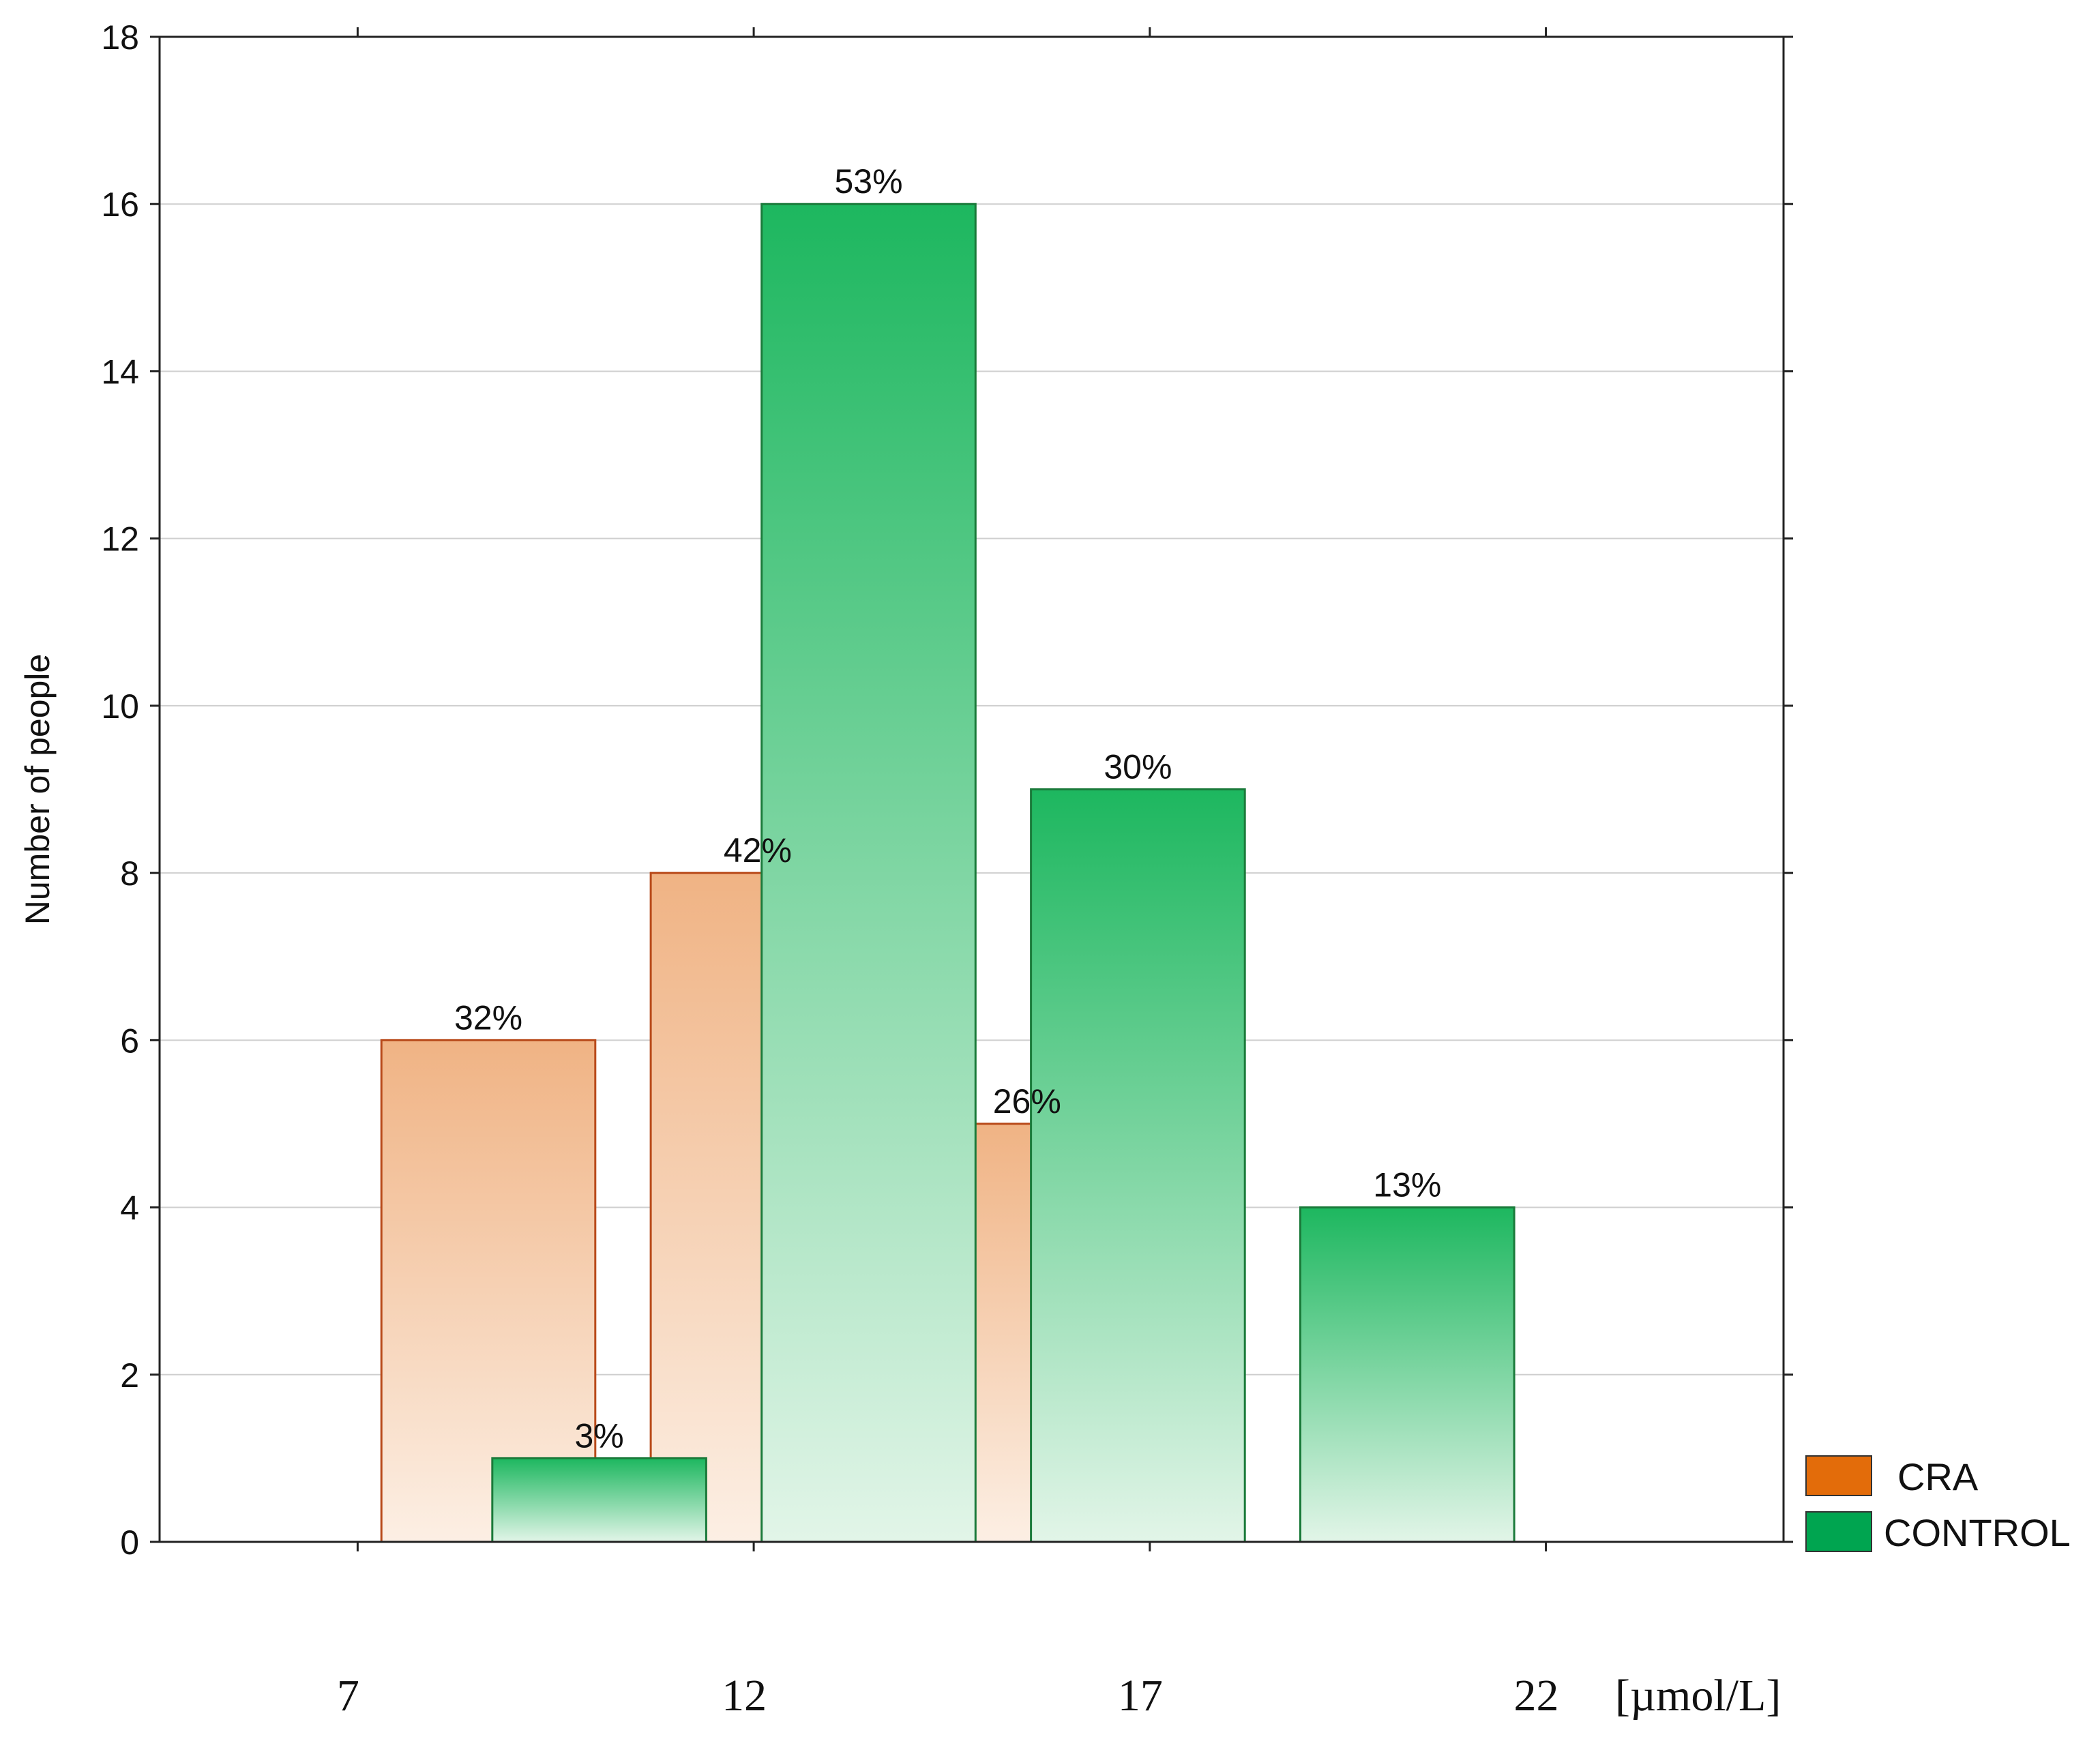  Describe the element at coordinates (758, 850) in the screenshot. I see `bar-data-label: 42%` at that location.